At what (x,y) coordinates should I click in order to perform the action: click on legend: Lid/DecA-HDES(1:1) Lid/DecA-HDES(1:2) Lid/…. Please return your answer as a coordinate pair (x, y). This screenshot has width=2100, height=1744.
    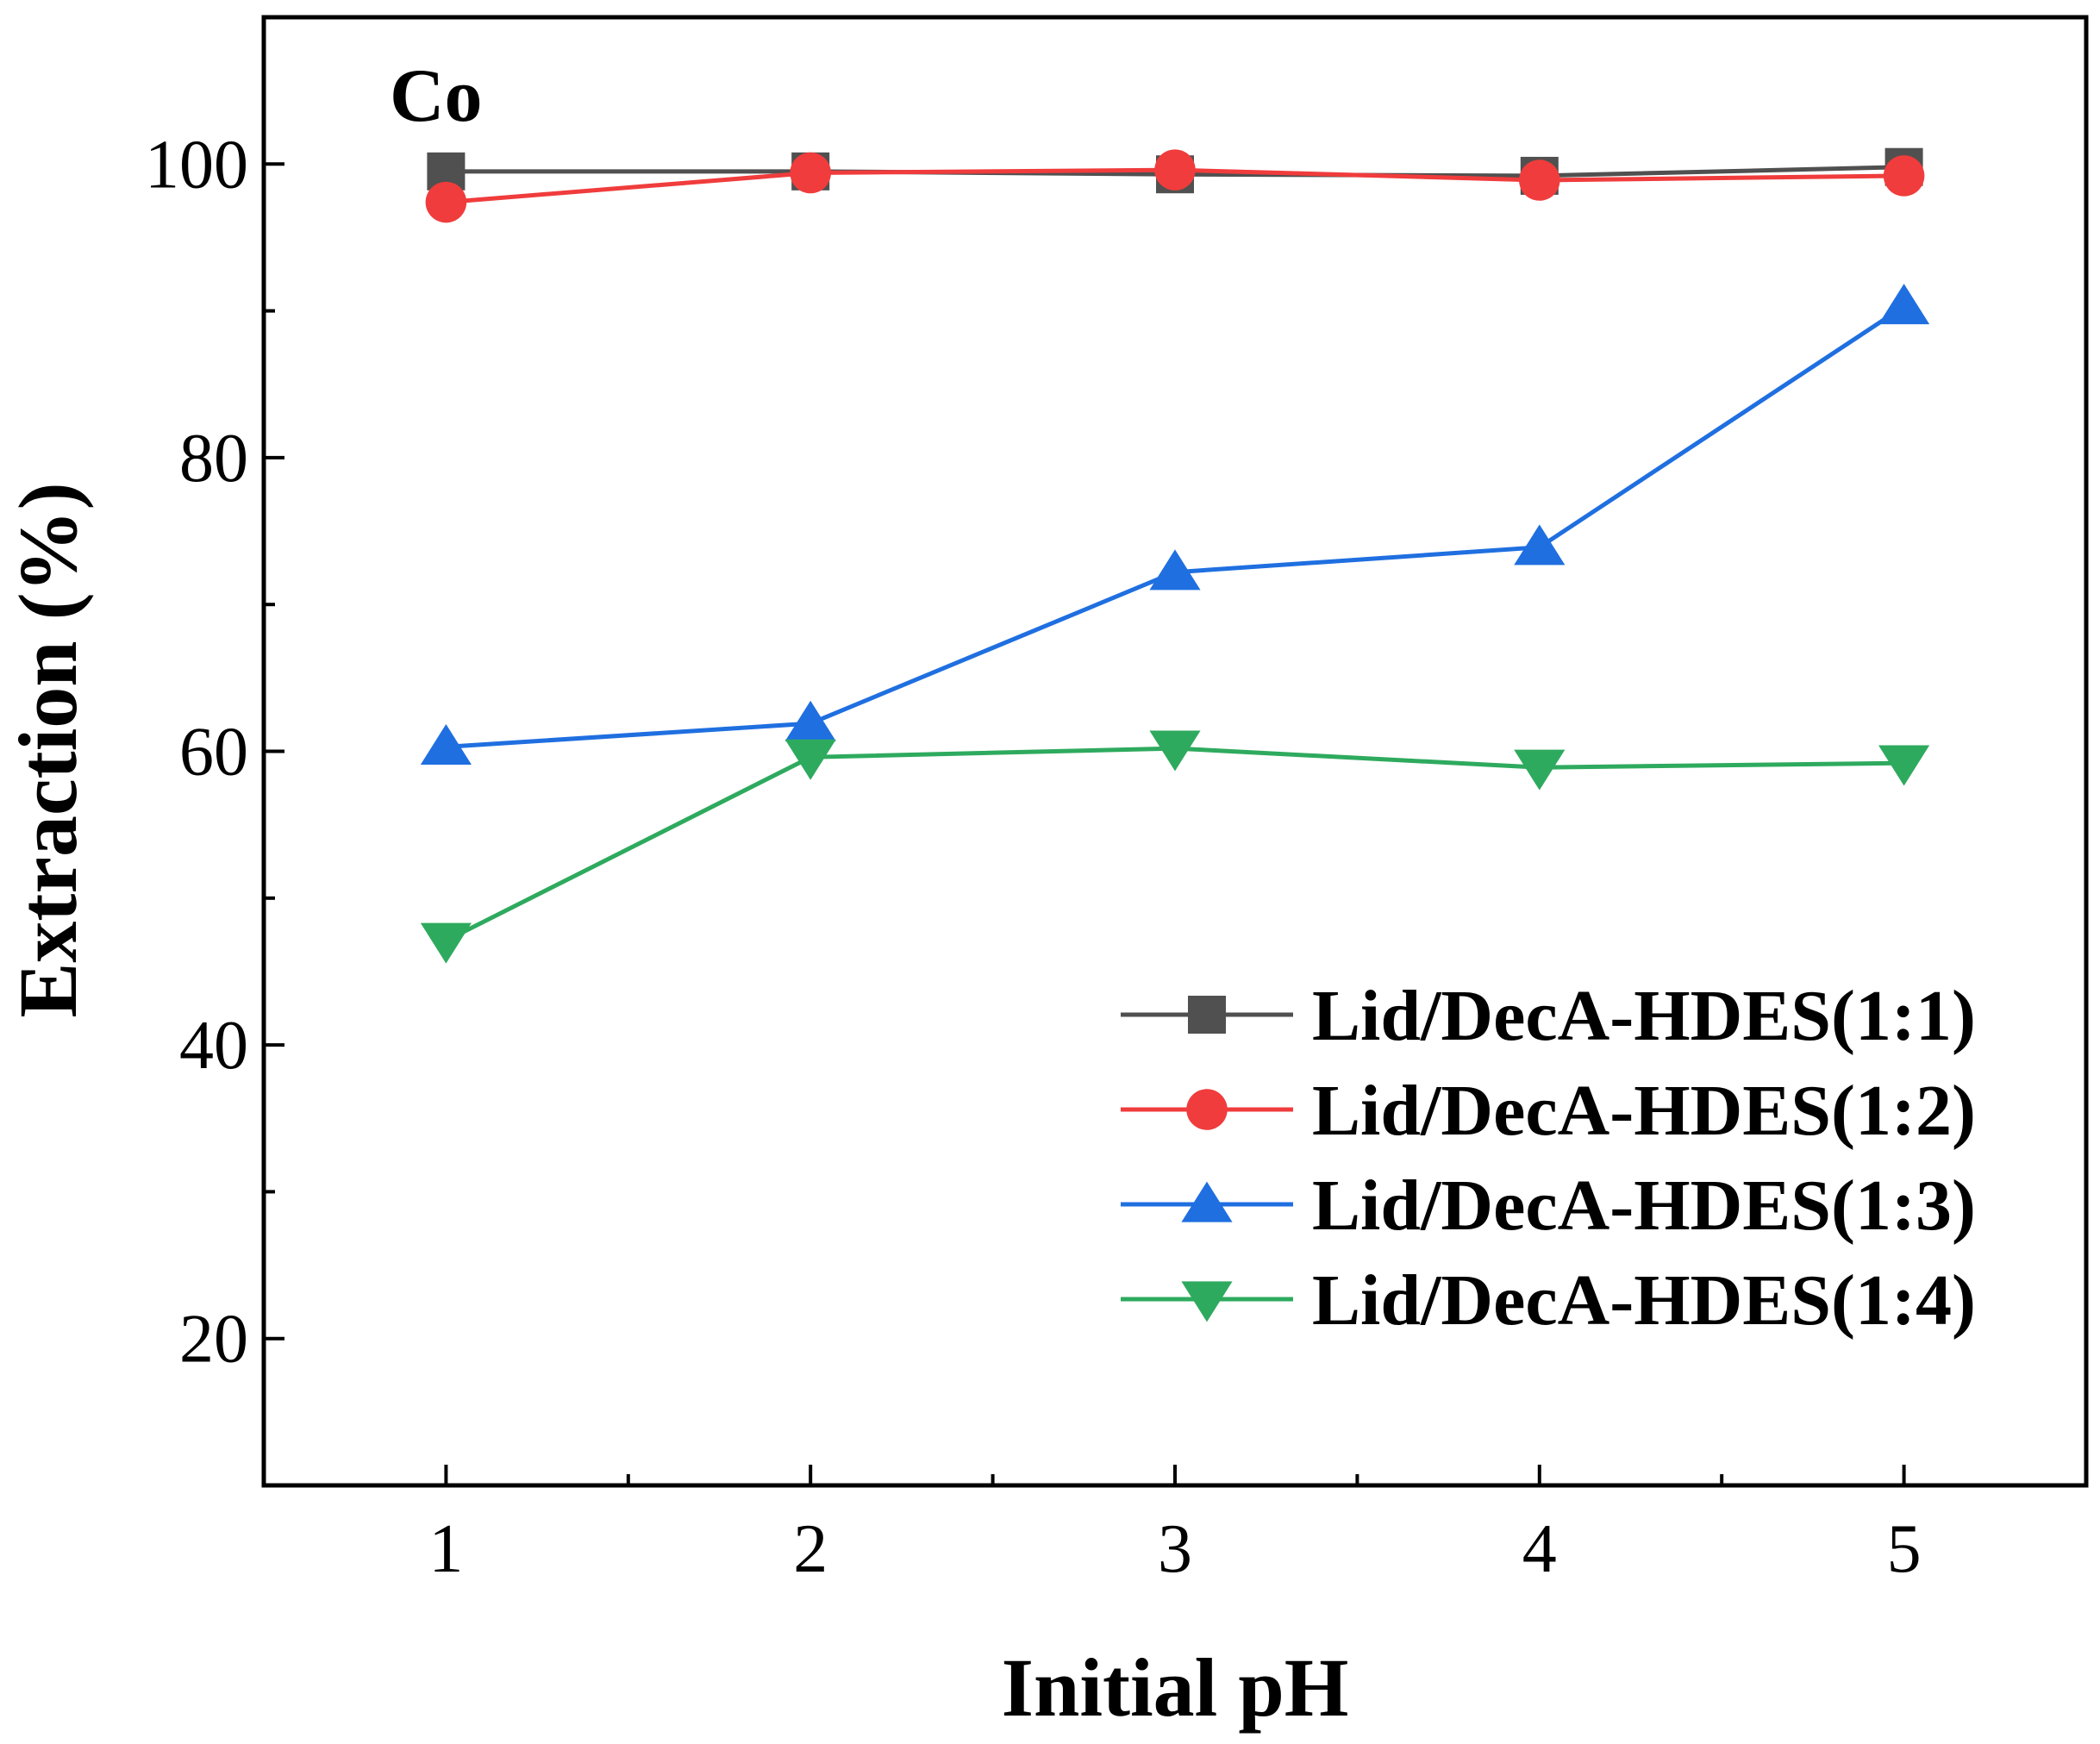
    Looking at the image, I should click on (1548, 1158).